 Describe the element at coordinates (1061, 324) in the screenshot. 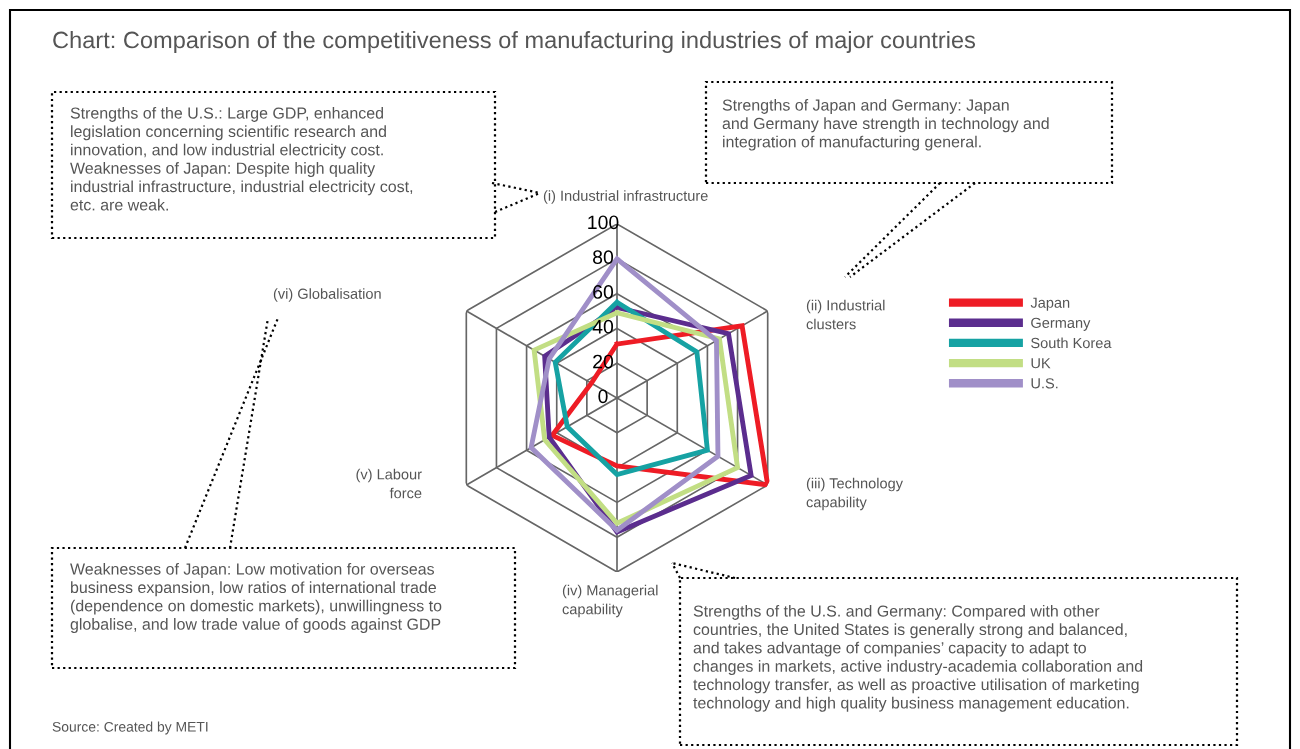

I see `legend-label: Germany` at that location.